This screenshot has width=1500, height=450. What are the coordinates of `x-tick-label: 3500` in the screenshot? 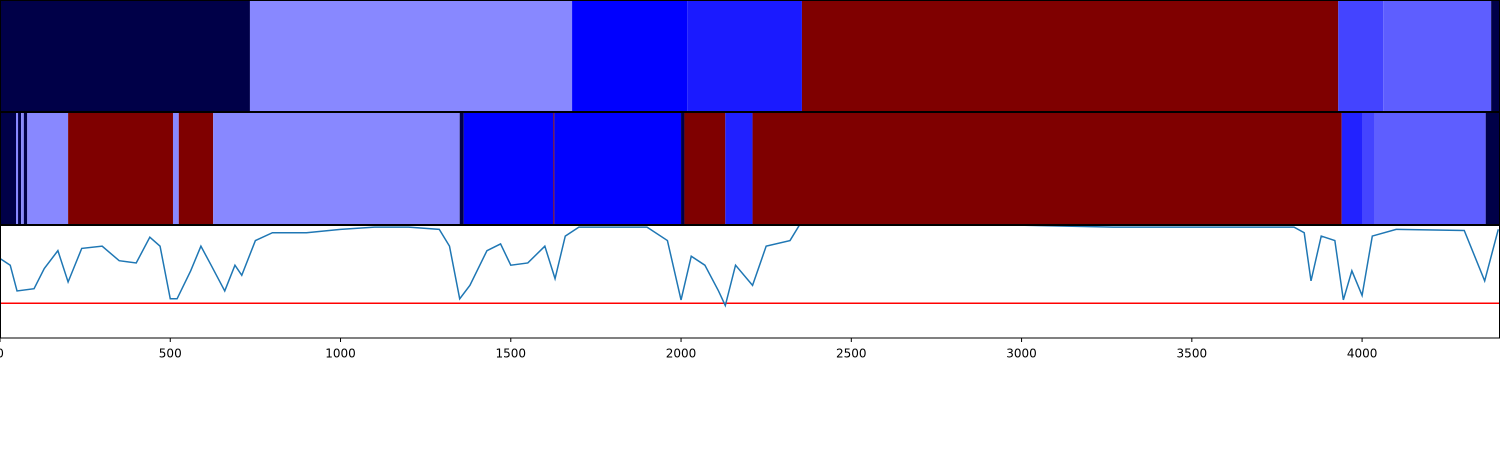 It's located at (1192, 354).